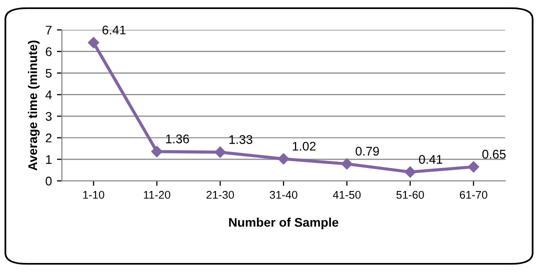 The image size is (538, 272). I want to click on data-label: 1.33, so click(240, 139).